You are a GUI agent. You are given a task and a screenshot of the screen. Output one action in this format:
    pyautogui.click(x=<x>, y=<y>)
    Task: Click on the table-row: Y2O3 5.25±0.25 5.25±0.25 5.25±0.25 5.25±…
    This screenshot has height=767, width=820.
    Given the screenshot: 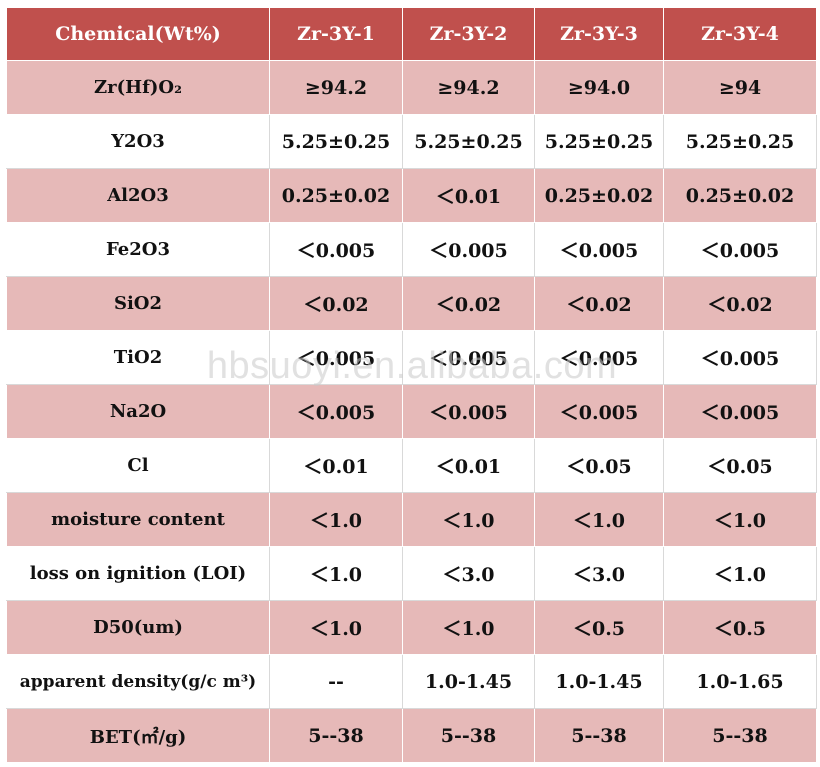 What is the action you would take?
    pyautogui.click(x=411, y=141)
    